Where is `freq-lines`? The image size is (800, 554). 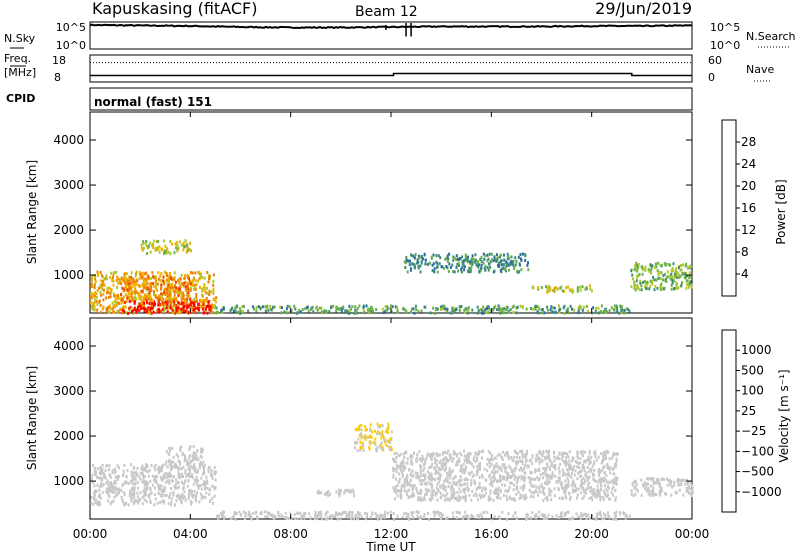
freq-lines is located at coordinates (391, 69).